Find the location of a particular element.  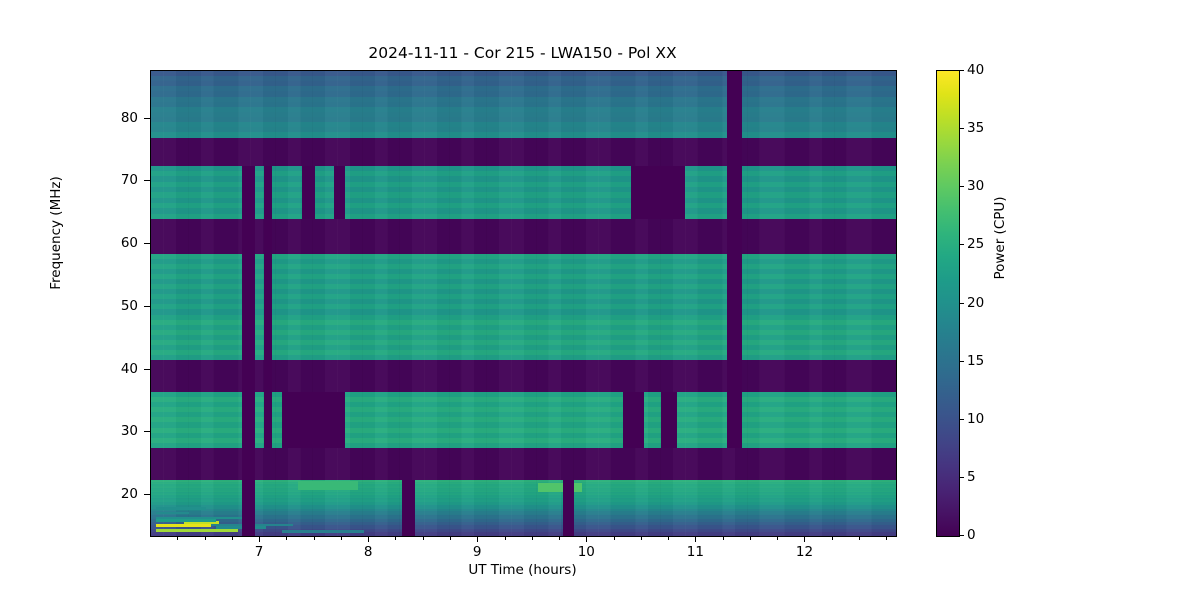

x-axis-tick-label: 10 is located at coordinates (586, 552).